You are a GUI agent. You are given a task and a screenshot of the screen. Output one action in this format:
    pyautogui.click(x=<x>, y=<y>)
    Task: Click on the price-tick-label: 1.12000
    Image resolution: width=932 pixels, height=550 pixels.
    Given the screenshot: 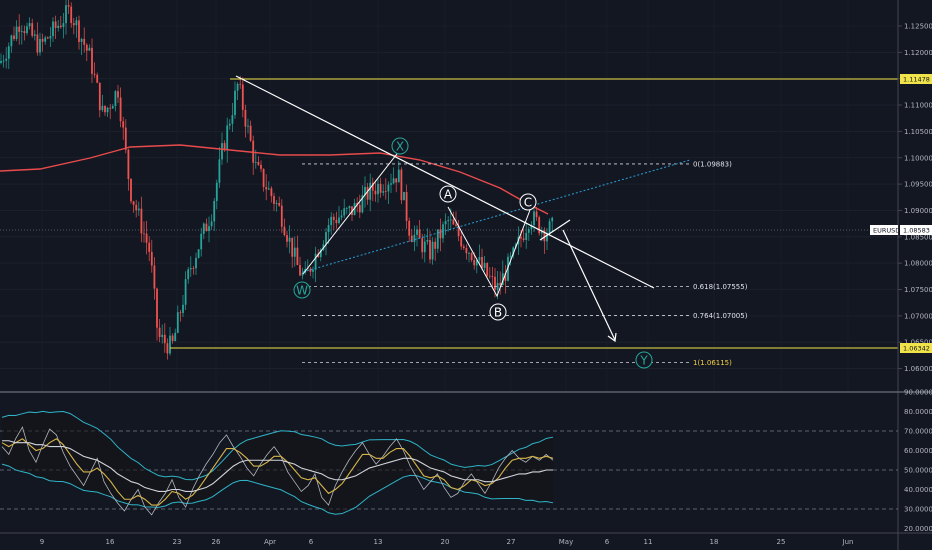 What is the action you would take?
    pyautogui.click(x=918, y=53)
    